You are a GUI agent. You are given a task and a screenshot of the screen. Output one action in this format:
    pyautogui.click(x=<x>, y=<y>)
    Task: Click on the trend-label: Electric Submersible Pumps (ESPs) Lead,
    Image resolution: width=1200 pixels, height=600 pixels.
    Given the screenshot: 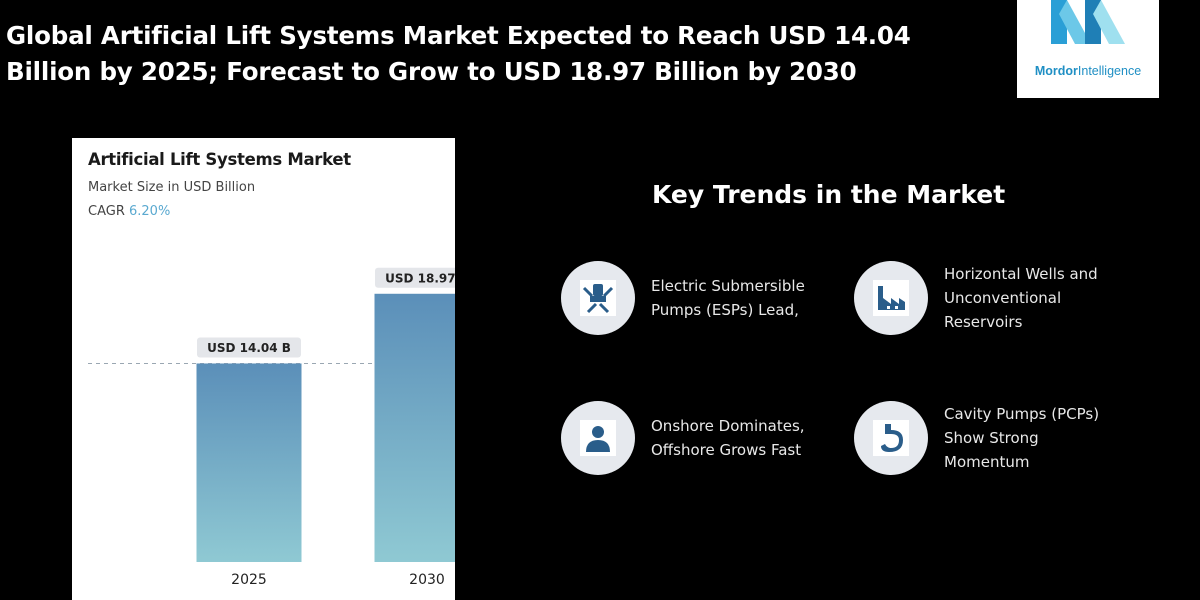 What is the action you would take?
    pyautogui.click(x=728, y=298)
    